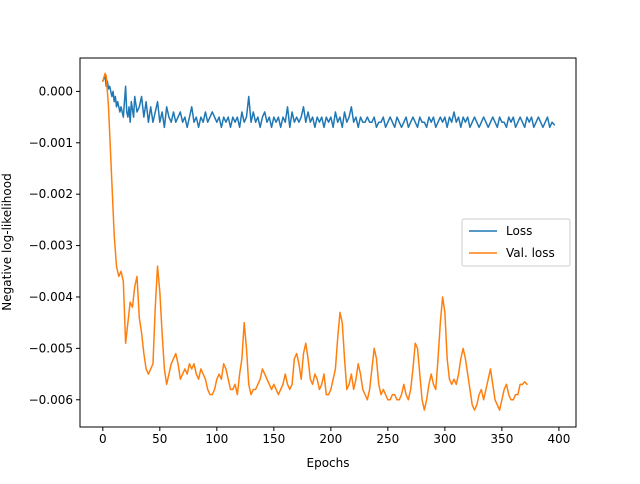  What do you see at coordinates (51, 194) in the screenshot?
I see `y-tick-label: −0.002` at bounding box center [51, 194].